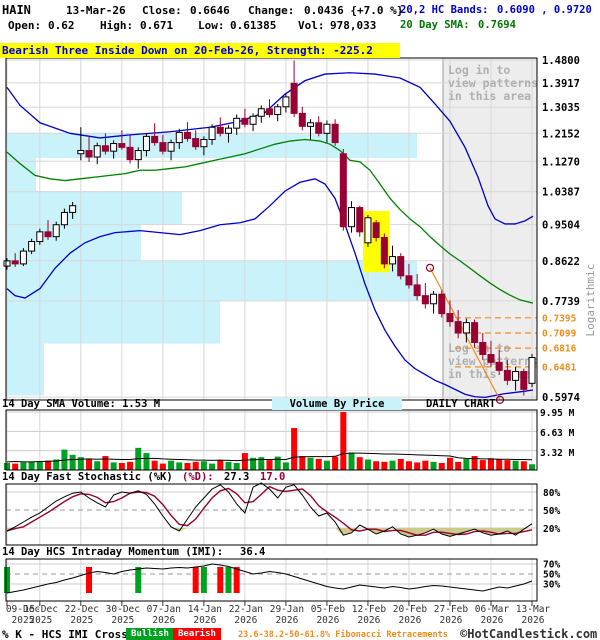 This screenshot has height=640, width=600. What do you see at coordinates (61, 25) in the screenshot?
I see `open-value: 0.62` at bounding box center [61, 25].